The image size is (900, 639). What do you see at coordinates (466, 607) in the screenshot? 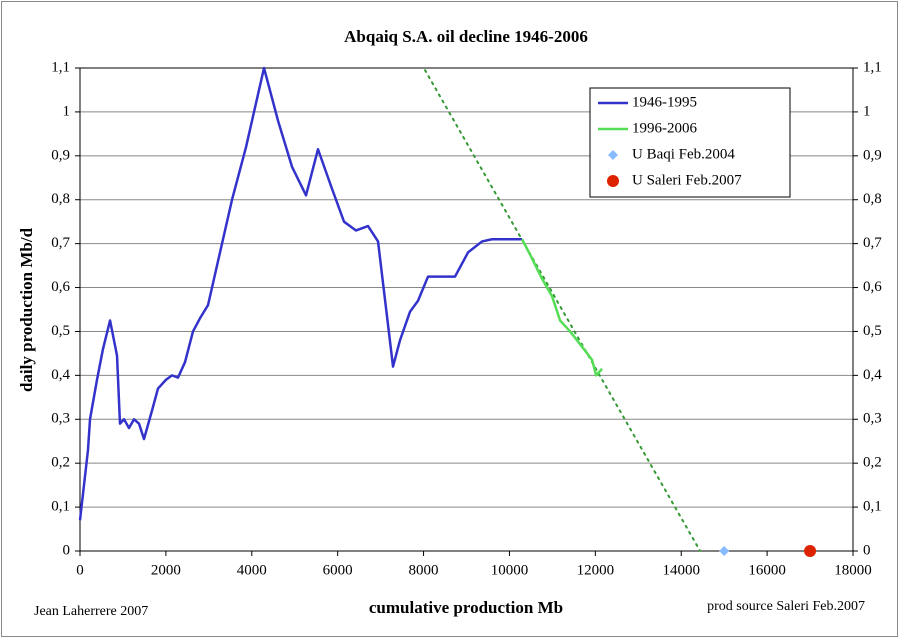
I see `x-axis-label: cumulative production Mb` at bounding box center [466, 607].